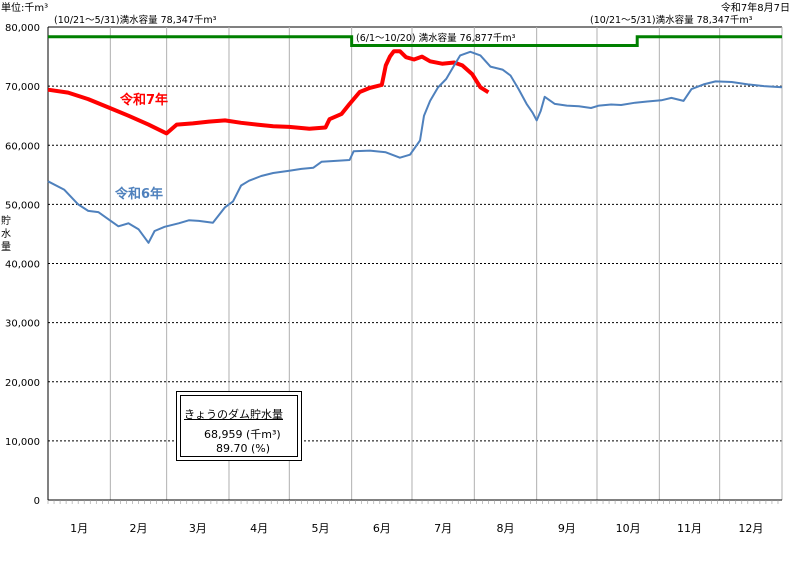  I want to click on month-label: 3月, so click(198, 528).